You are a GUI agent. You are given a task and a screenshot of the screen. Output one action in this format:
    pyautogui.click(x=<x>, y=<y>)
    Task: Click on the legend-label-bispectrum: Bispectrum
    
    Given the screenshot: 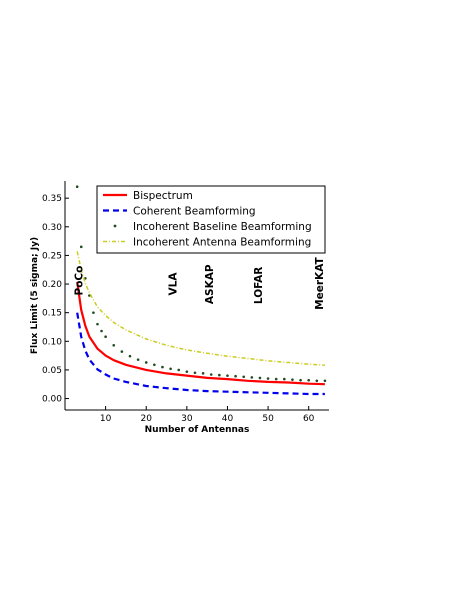 What is the action you would take?
    pyautogui.click(x=163, y=196)
    